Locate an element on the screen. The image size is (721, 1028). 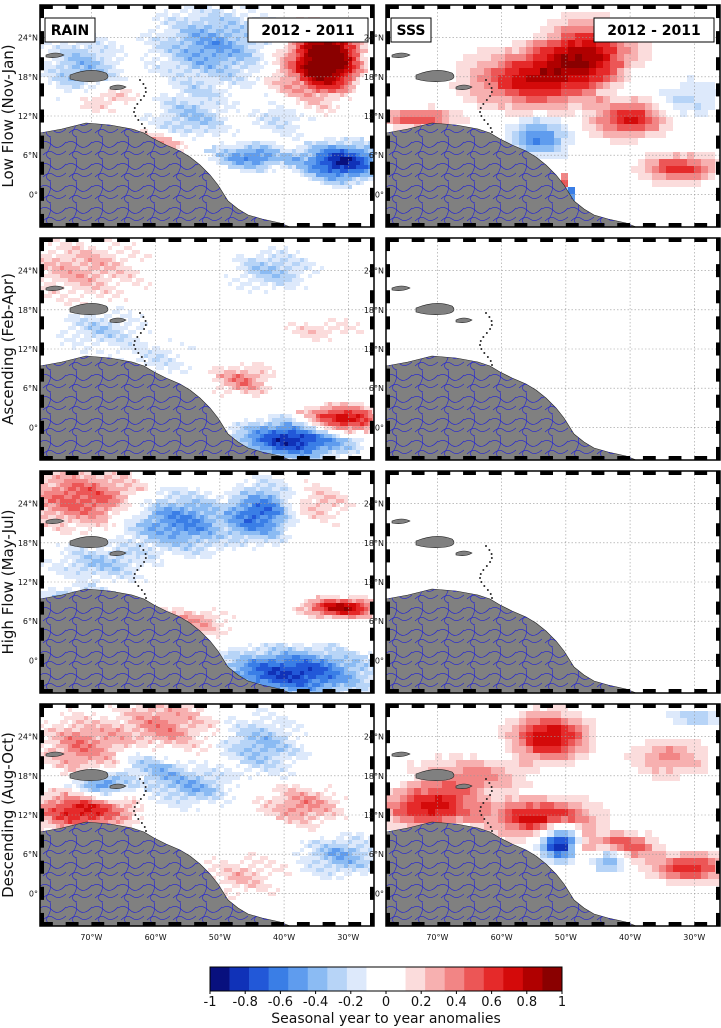
island-dot is located at coordinates (486, 333).